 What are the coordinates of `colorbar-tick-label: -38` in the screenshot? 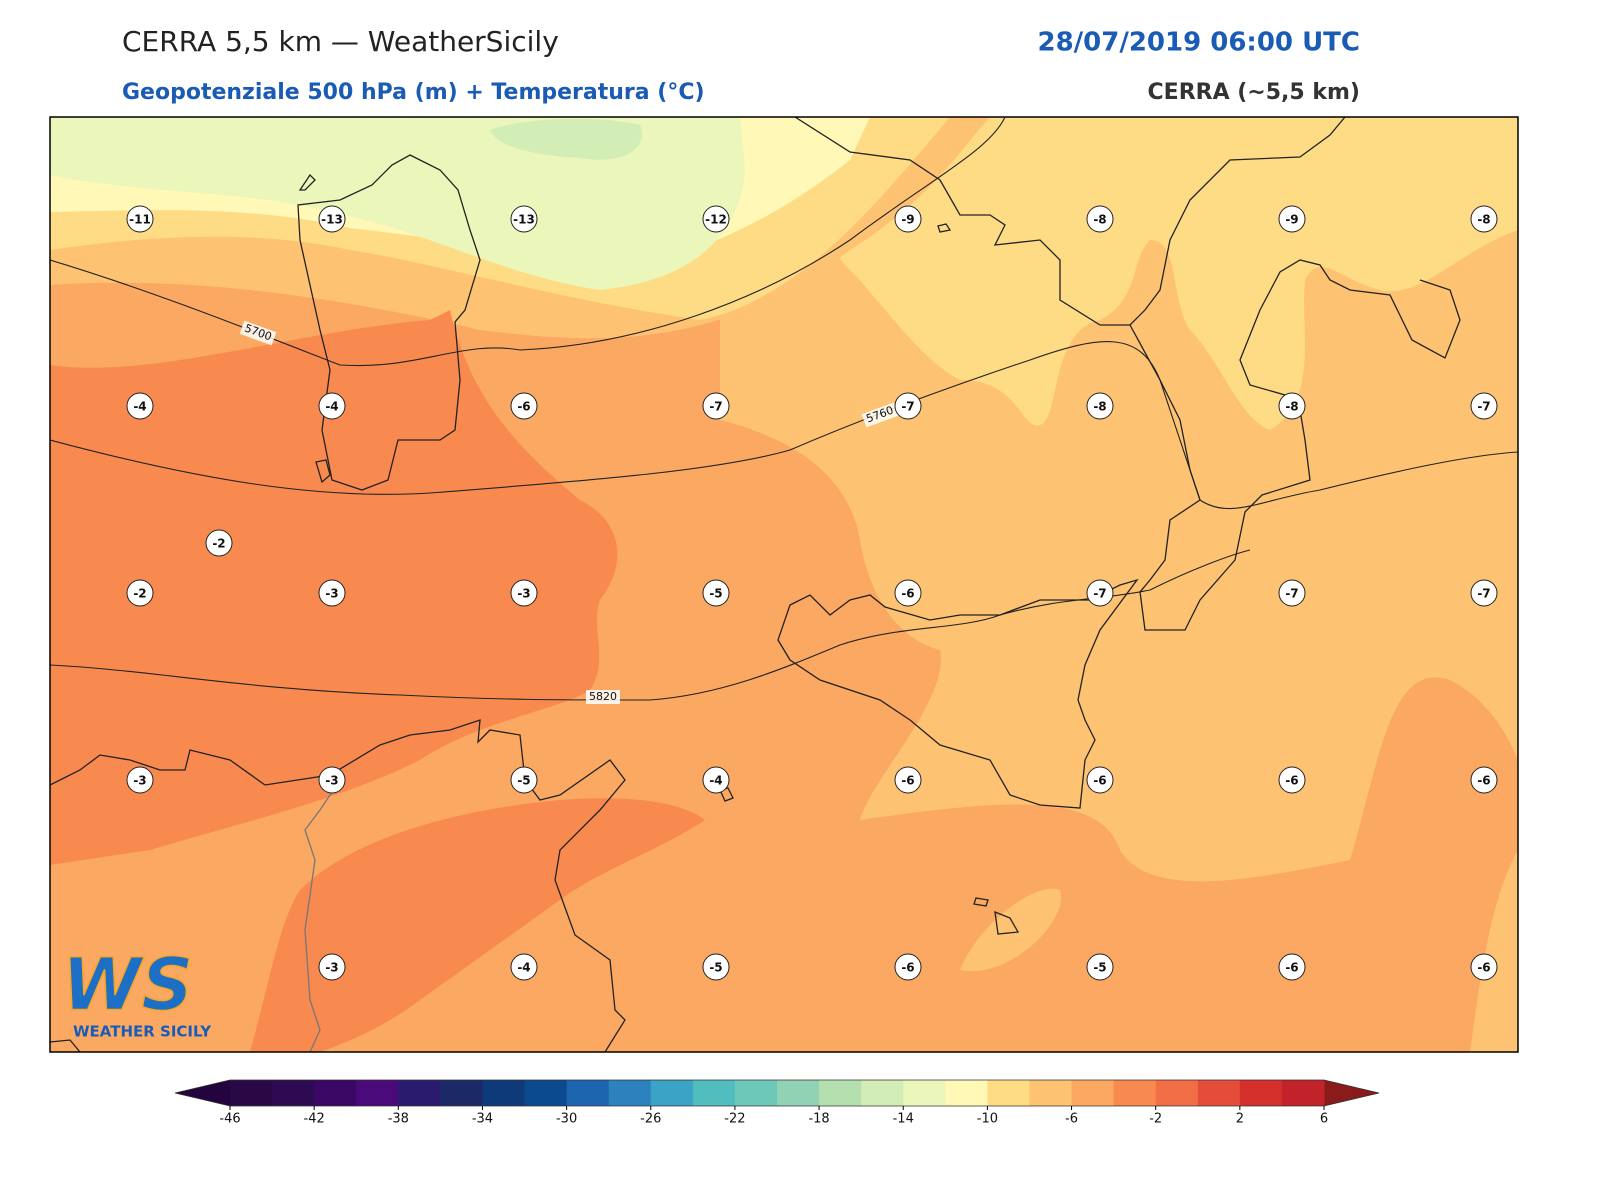 It's located at (398, 1119).